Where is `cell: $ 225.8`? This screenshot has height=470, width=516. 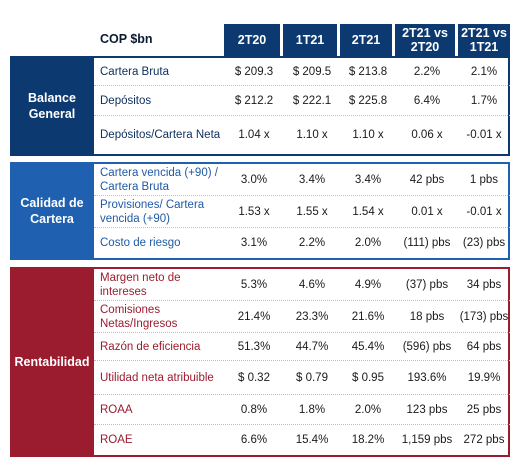 cell: $ 225.8 is located at coordinates (368, 100).